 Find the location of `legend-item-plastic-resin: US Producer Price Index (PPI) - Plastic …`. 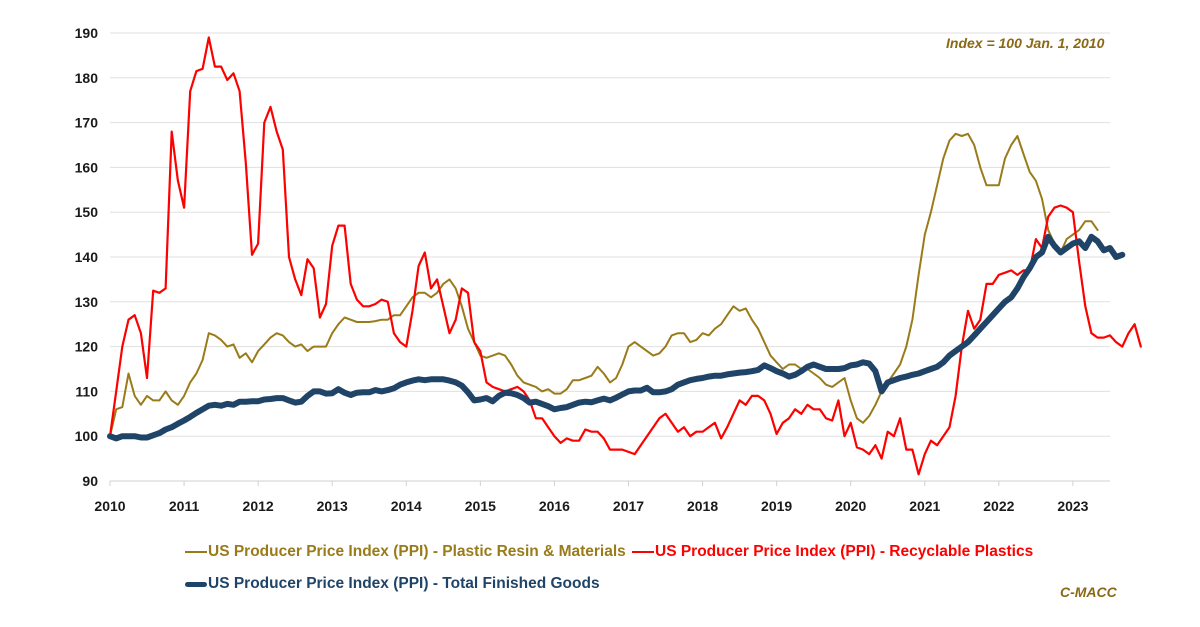

legend-item-plastic-resin: US Producer Price Index (PPI) - Plastic … is located at coordinates (405, 552).